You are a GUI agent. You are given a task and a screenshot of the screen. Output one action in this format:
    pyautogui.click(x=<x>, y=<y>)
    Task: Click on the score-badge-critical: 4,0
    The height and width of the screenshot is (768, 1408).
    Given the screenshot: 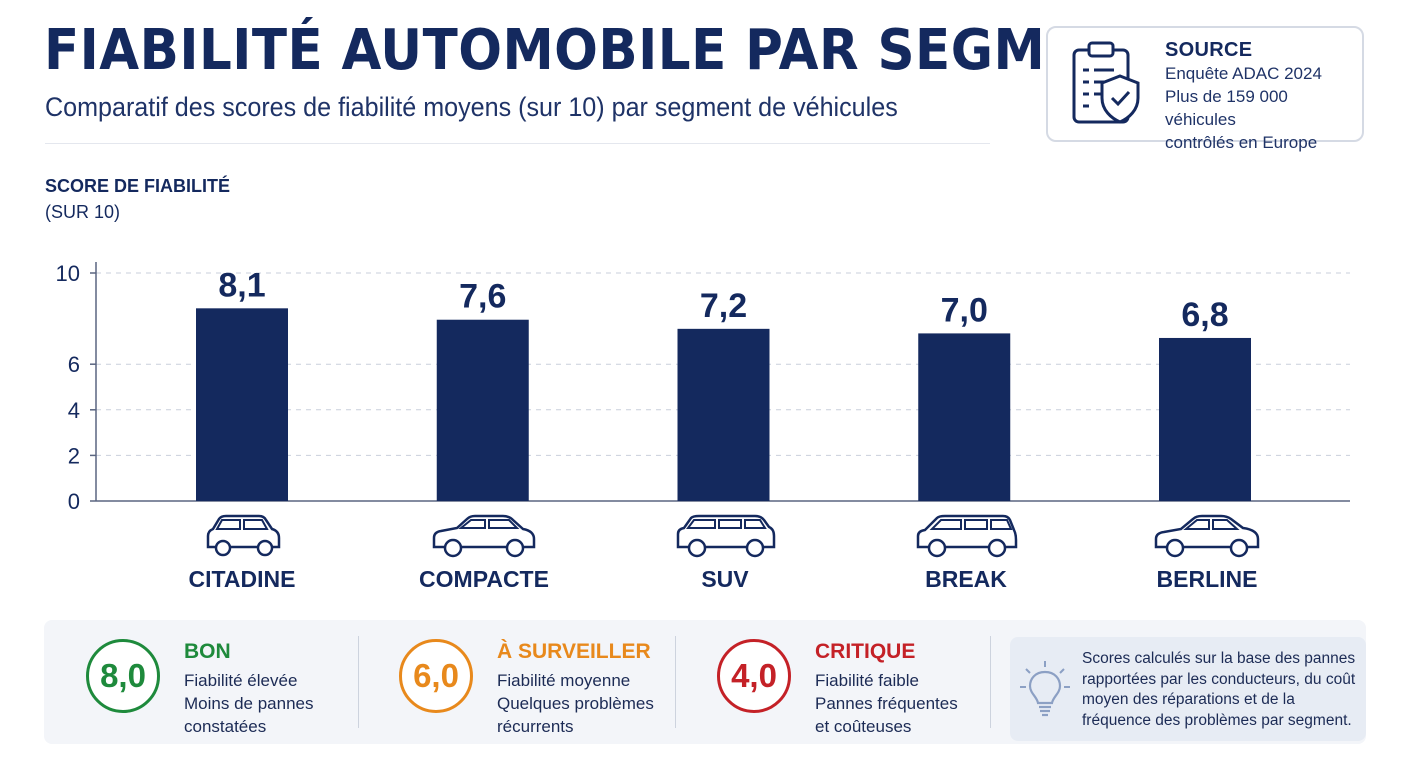 What is the action you would take?
    pyautogui.click(x=754, y=676)
    